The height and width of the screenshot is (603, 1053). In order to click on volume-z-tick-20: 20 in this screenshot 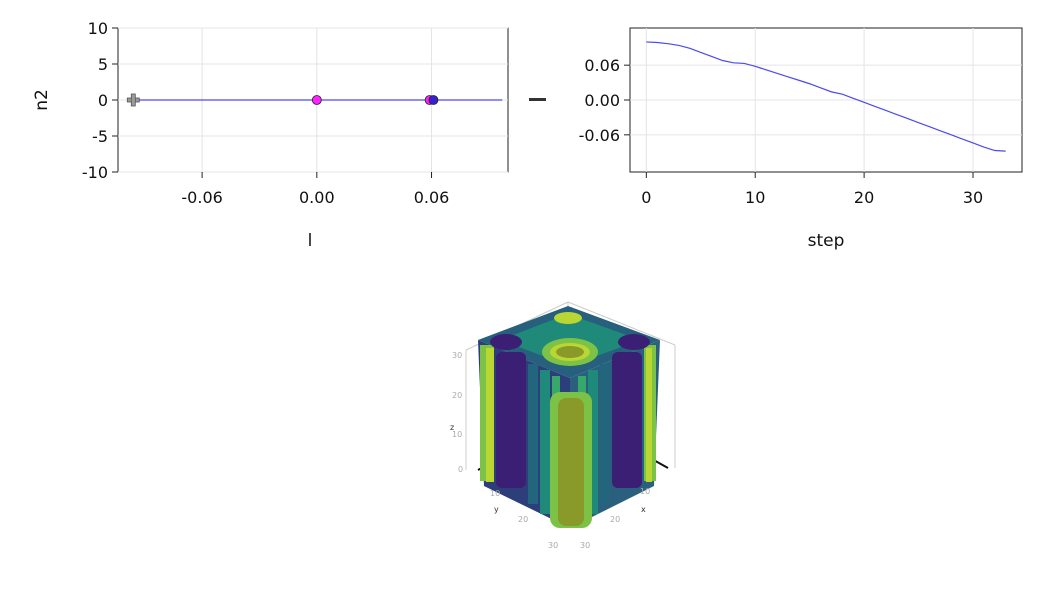, I will do `click(457, 395)`.